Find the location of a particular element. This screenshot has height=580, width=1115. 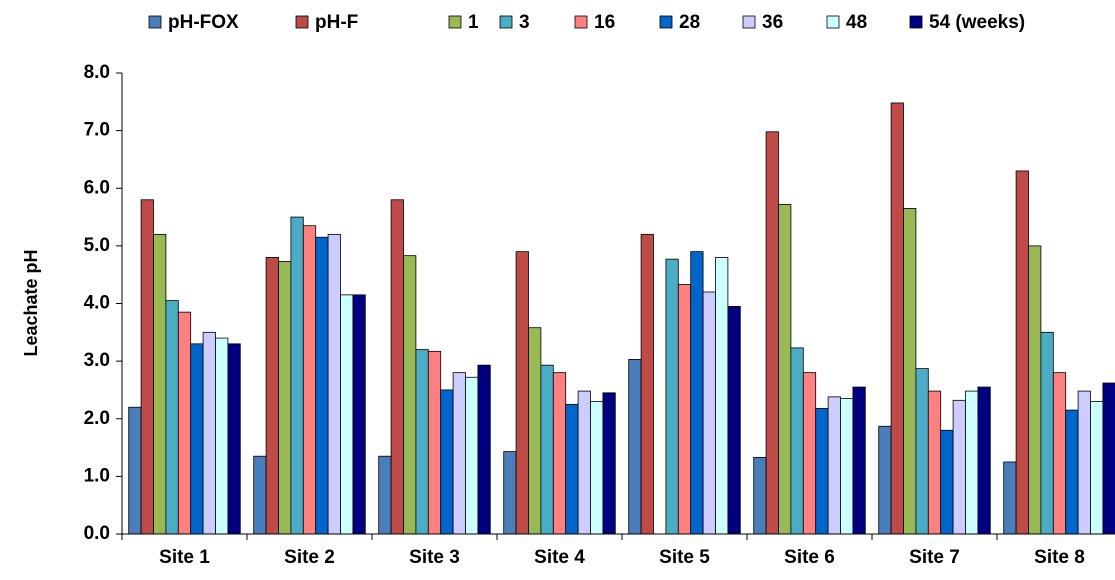

legend-label: 54 (weeks) is located at coordinates (977, 22).